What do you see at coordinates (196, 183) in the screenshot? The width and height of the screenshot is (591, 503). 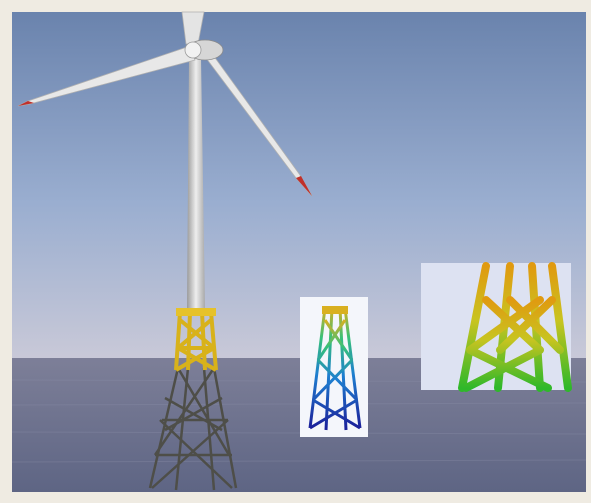 I see `tower` at bounding box center [196, 183].